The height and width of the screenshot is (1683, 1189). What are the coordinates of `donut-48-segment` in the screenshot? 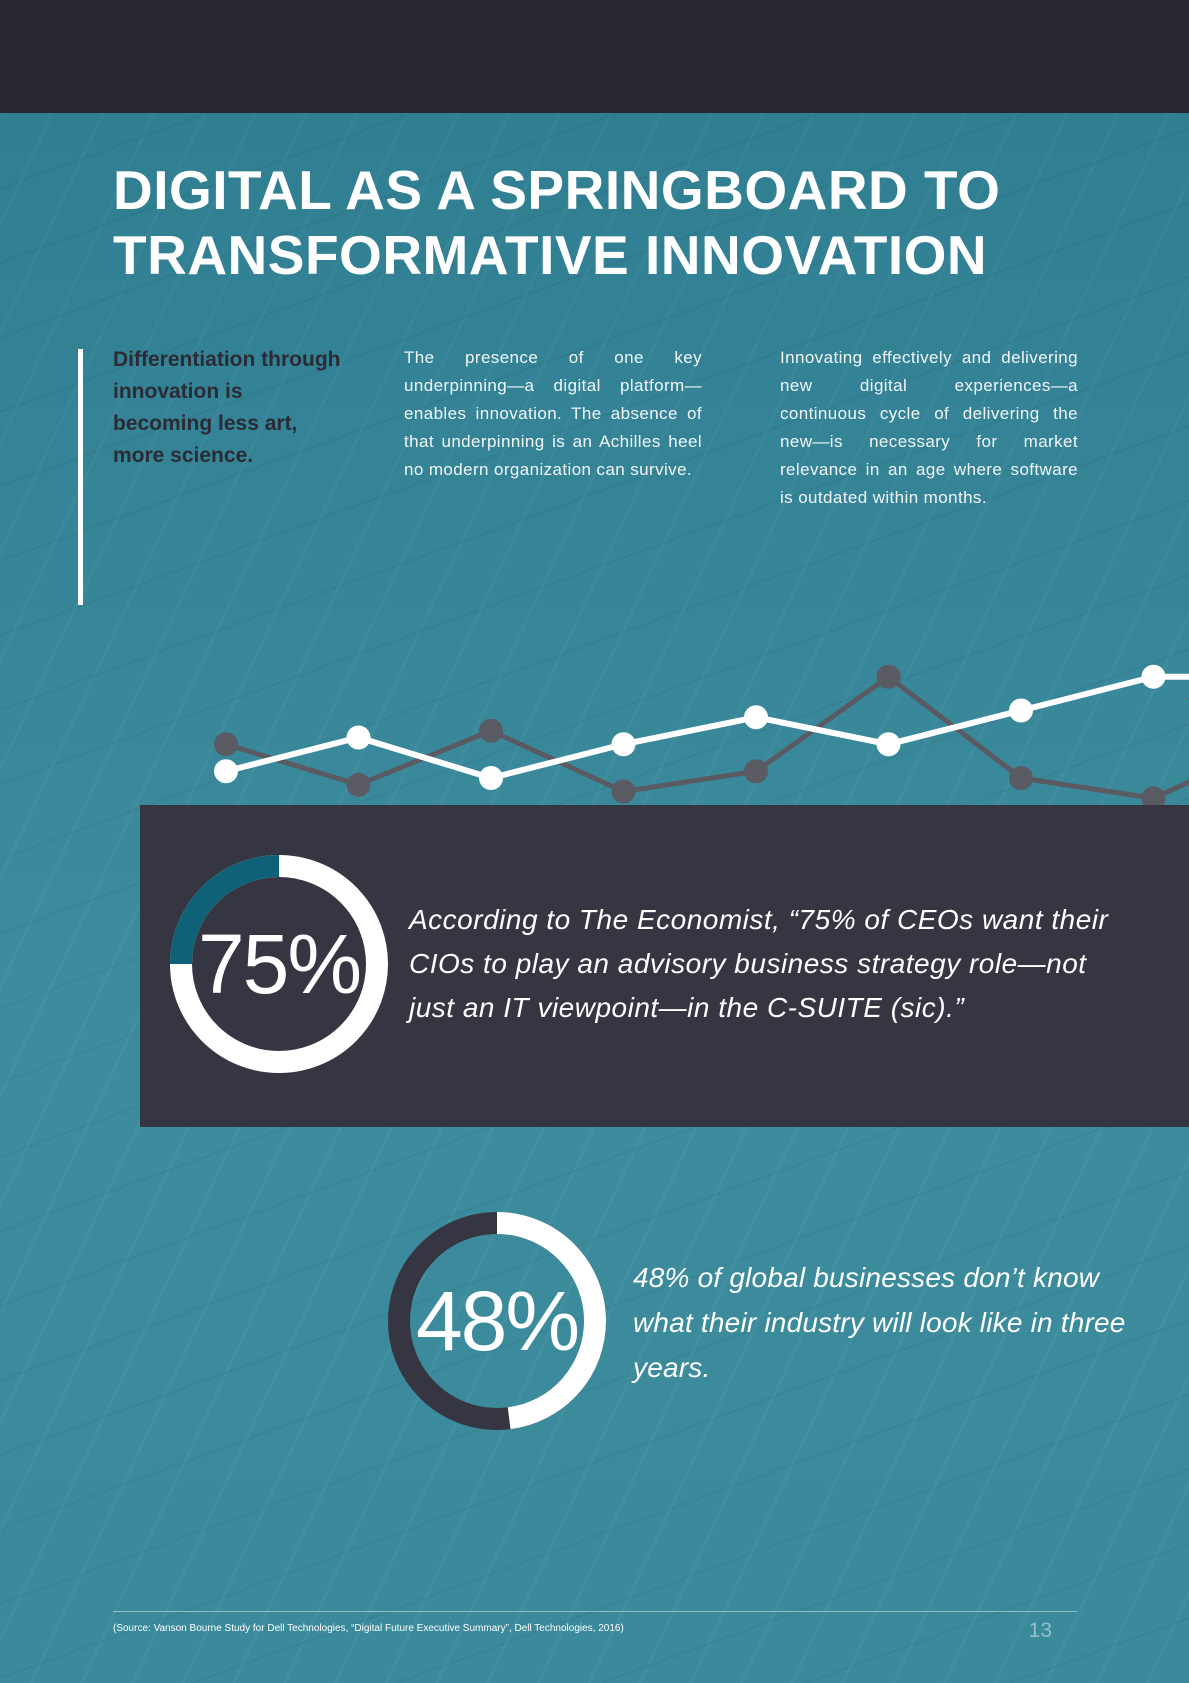 It's located at (497, 1321).